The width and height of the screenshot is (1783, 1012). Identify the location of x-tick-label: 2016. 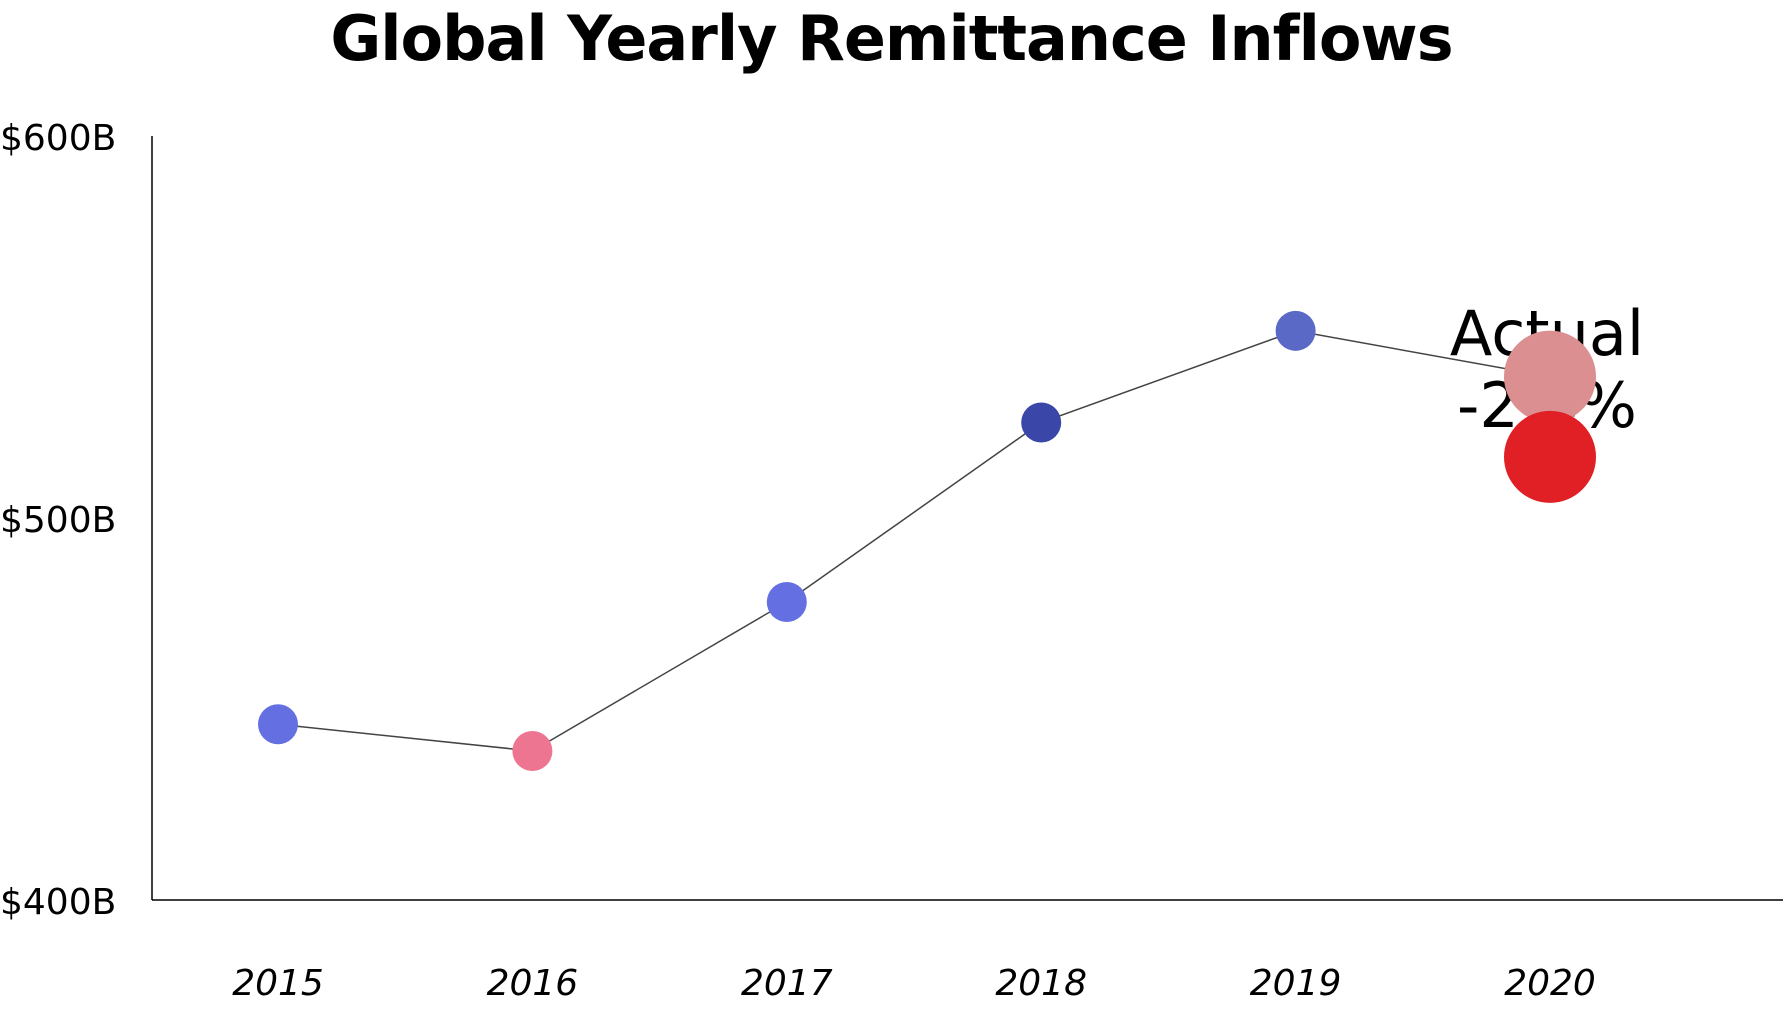
(533, 983).